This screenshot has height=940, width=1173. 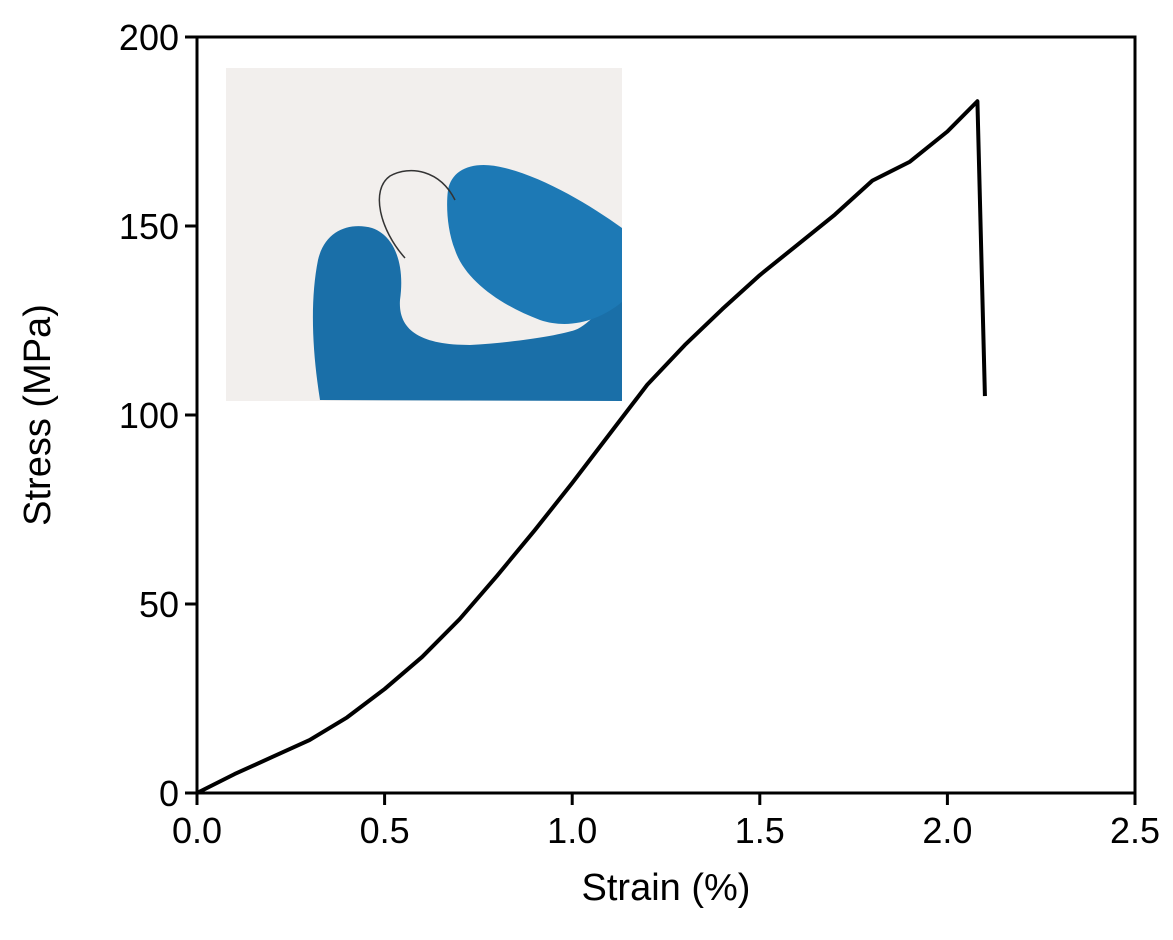 What do you see at coordinates (417, 214) in the screenshot?
I see `fiber` at bounding box center [417, 214].